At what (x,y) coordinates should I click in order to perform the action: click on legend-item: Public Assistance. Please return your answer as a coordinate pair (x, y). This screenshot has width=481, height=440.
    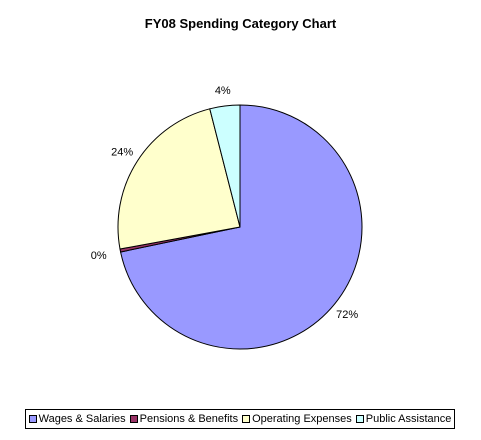
    Looking at the image, I should click on (403, 419).